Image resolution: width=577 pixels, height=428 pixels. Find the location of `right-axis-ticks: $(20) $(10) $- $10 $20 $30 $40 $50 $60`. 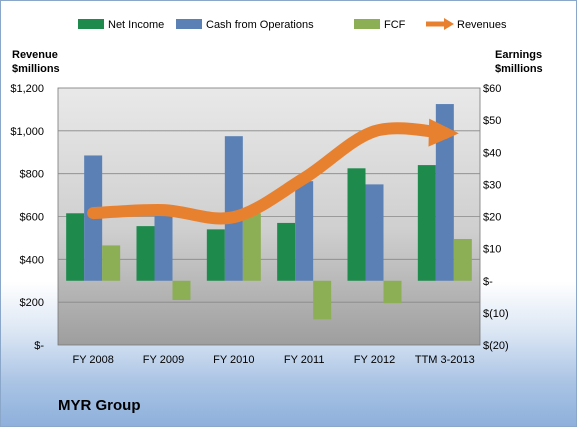

right-axis-ticks: $(20) $(10) $- $10 $20 $30 $40 $50 $60 is located at coordinates (496, 217).